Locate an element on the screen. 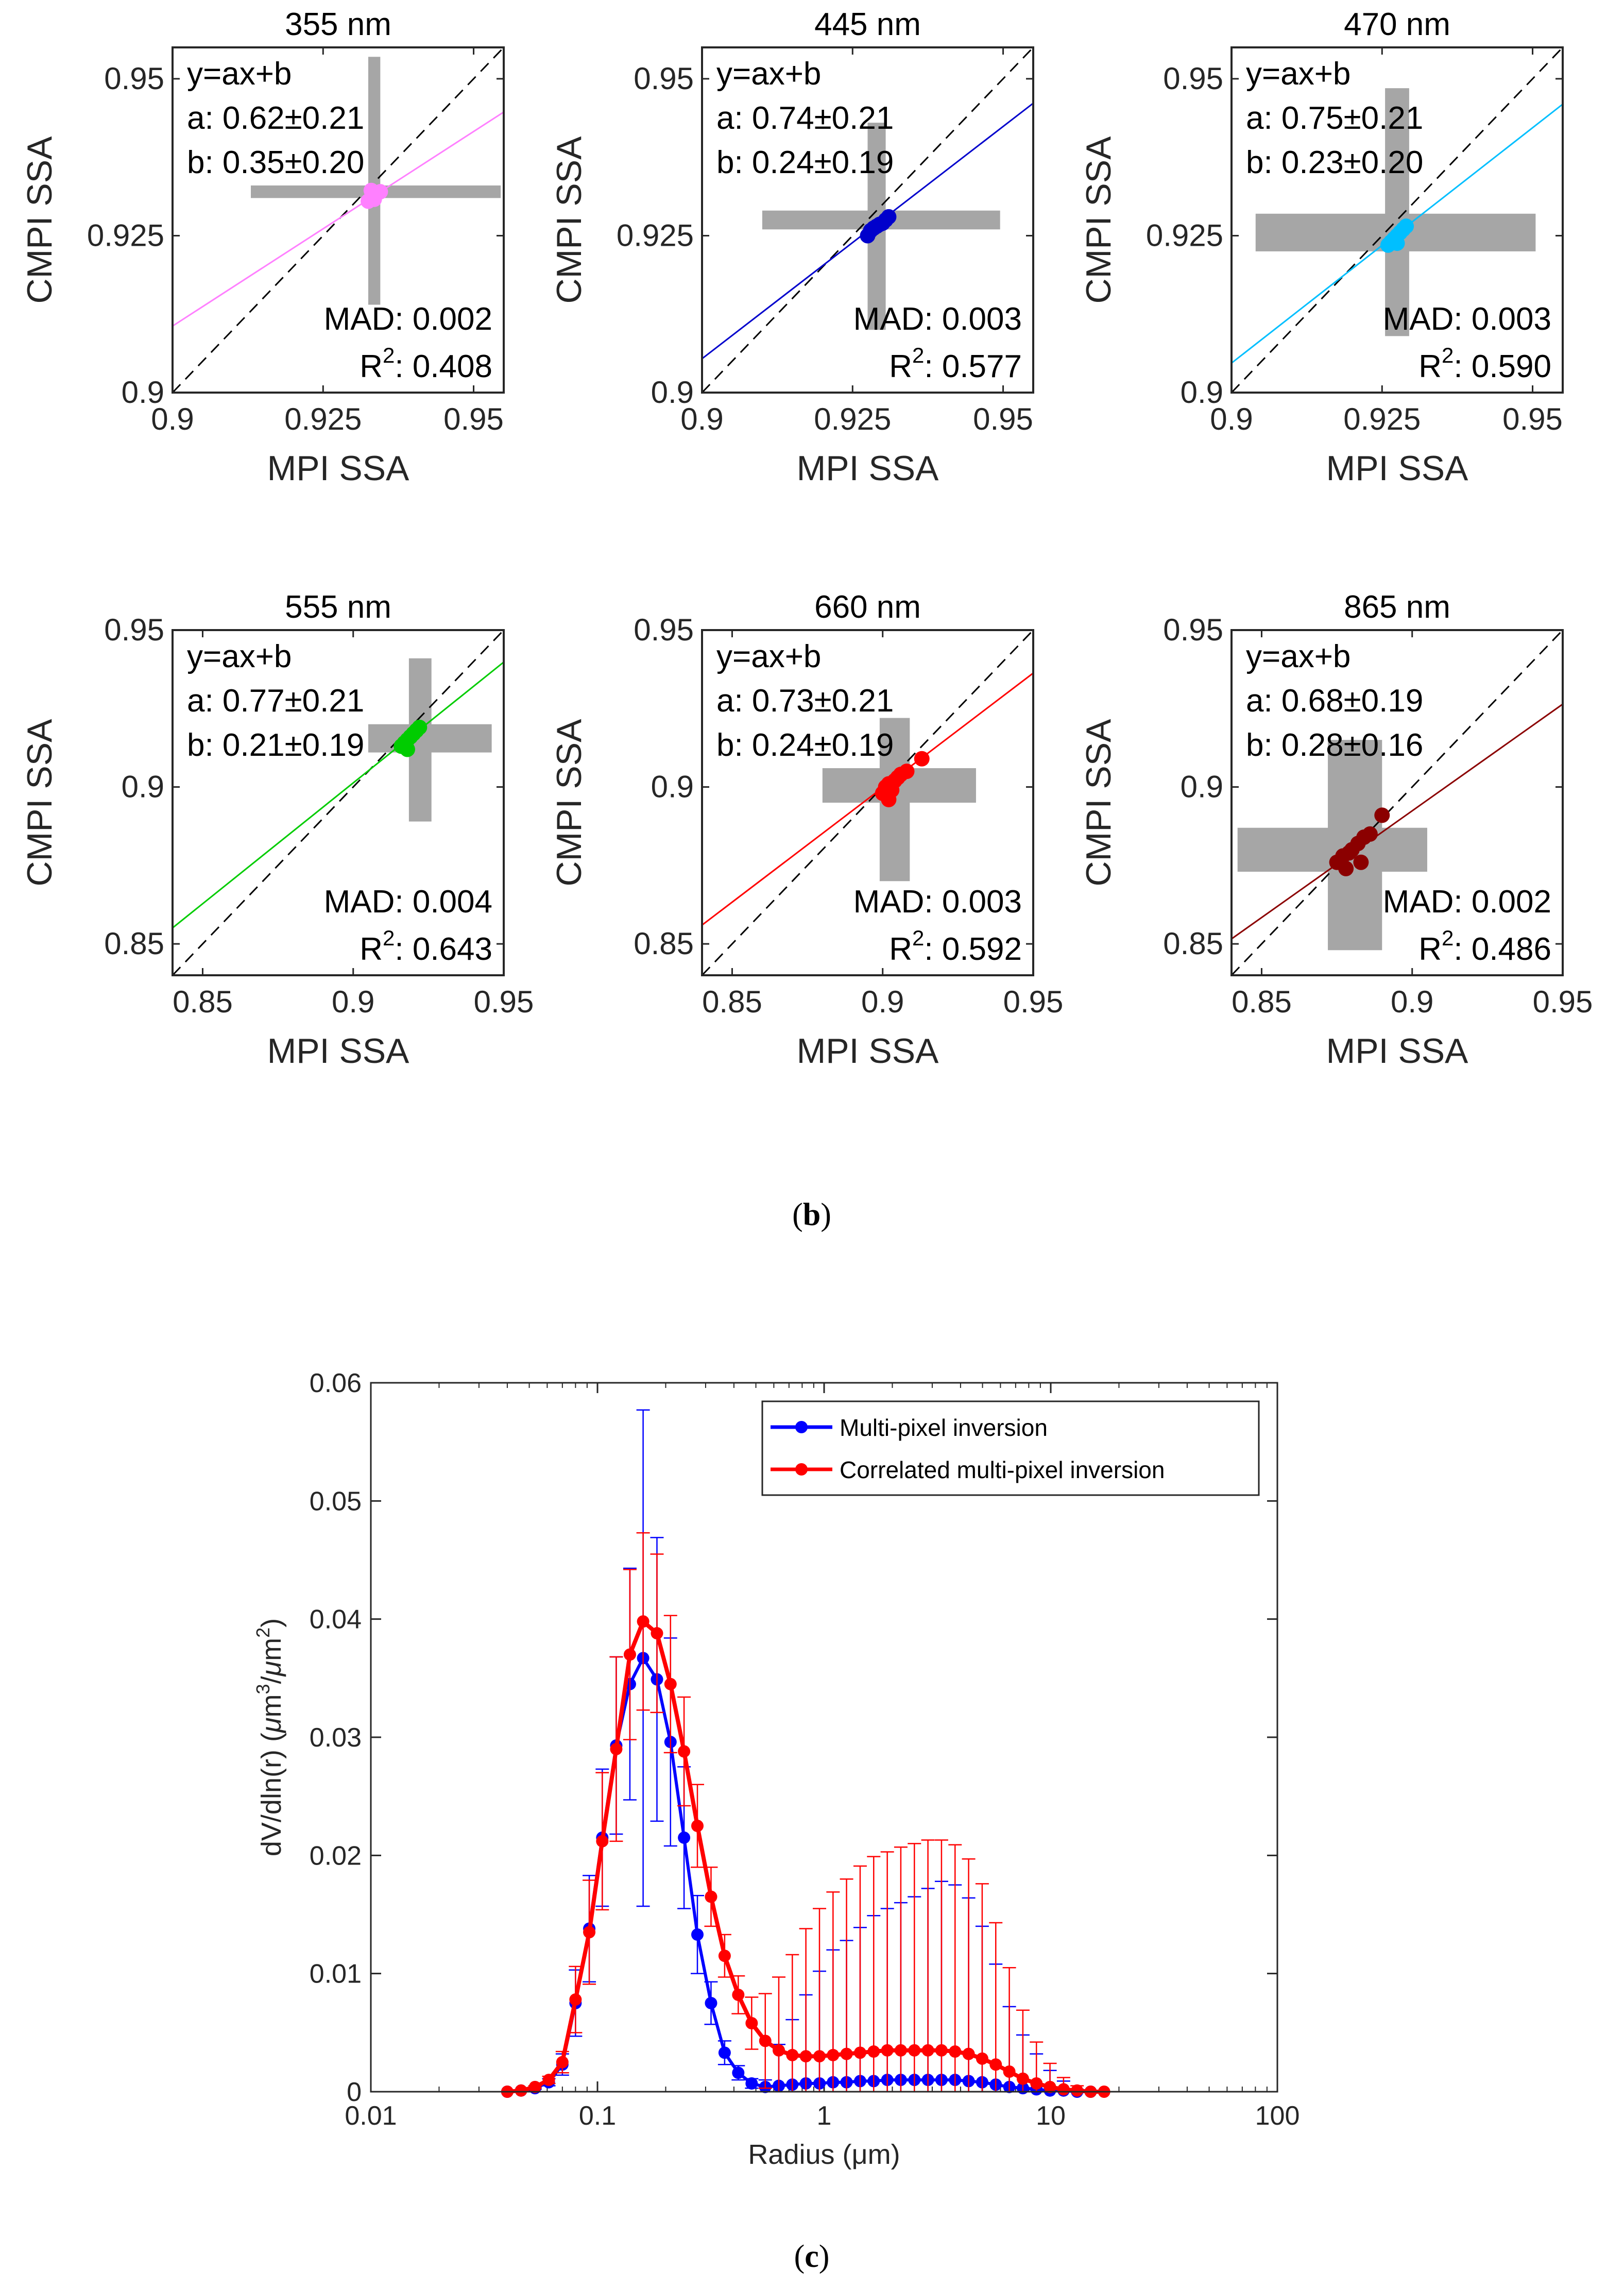  panel-title: 445 nm is located at coordinates (867, 24).